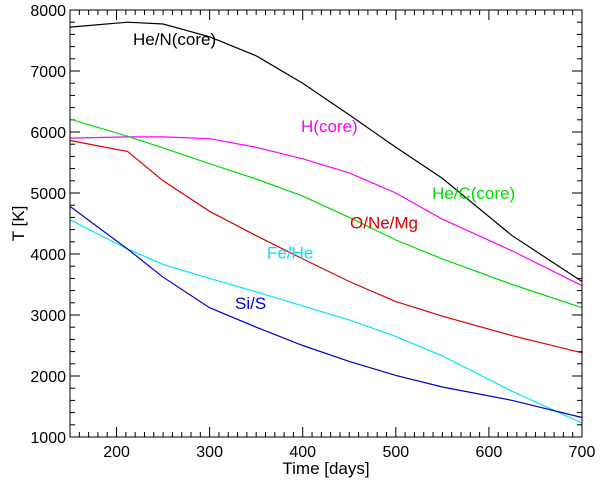 The image size is (600, 480). What do you see at coordinates (489, 452) in the screenshot?
I see `x-tick-label: 600` at bounding box center [489, 452].